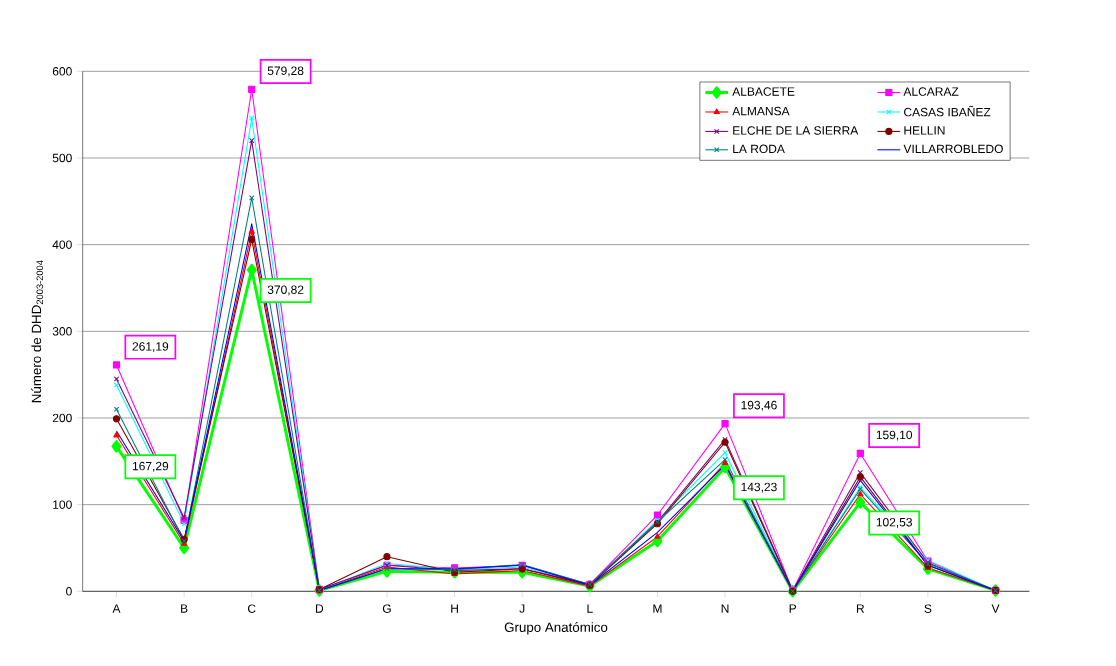  What do you see at coordinates (657, 608) in the screenshot?
I see `x-tick-label: M` at bounding box center [657, 608].